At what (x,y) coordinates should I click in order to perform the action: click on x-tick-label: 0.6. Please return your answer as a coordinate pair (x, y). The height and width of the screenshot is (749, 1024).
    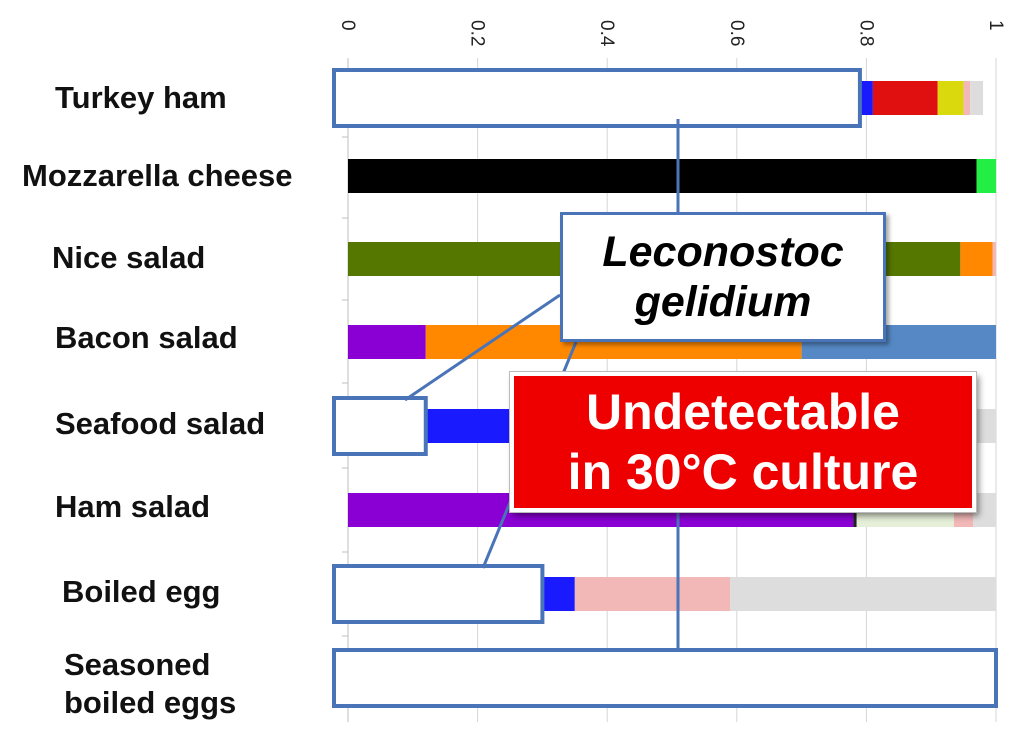
    Looking at the image, I should click on (736, 33).